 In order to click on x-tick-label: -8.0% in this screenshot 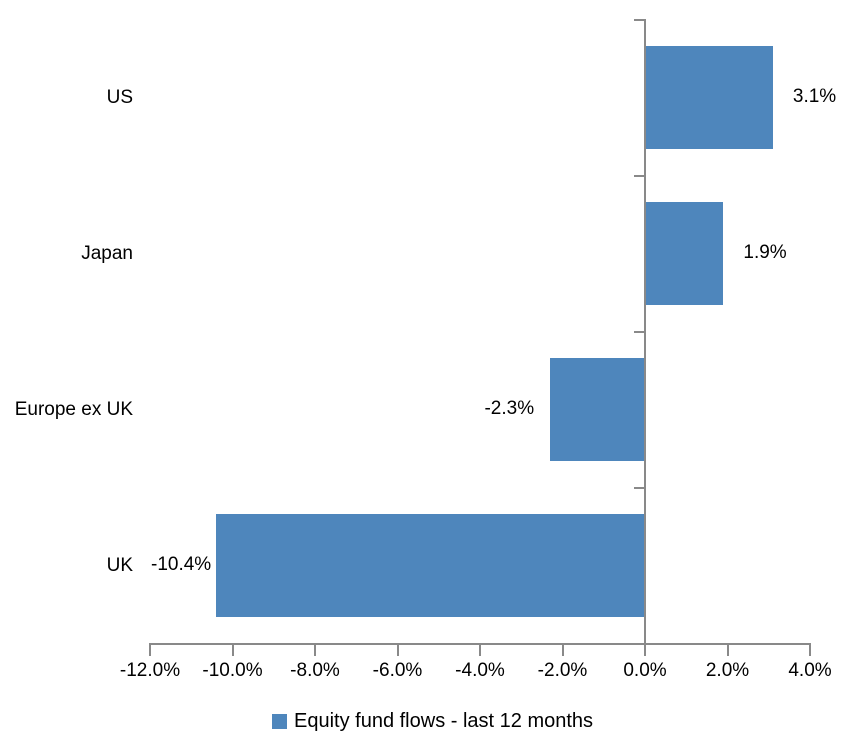, I will do `click(315, 670)`.